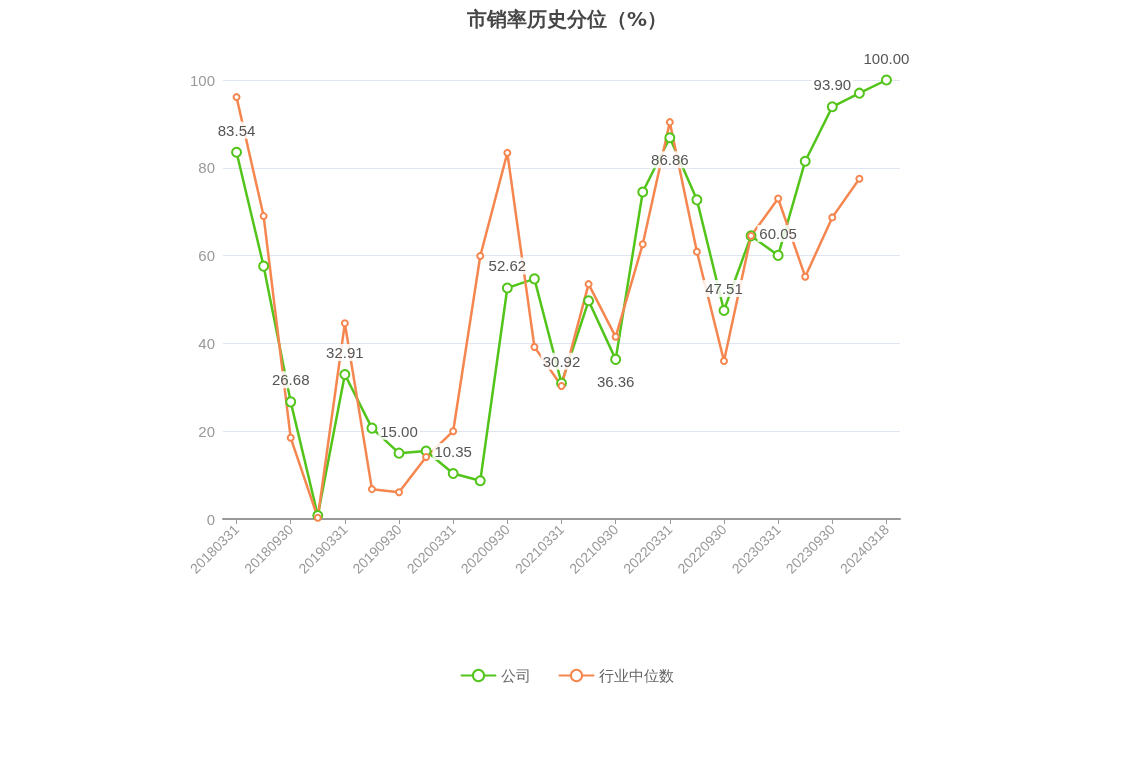 The height and width of the screenshot is (766, 1134). I want to click on chart-title: 市销率历史分位（%）, so click(566, 19).